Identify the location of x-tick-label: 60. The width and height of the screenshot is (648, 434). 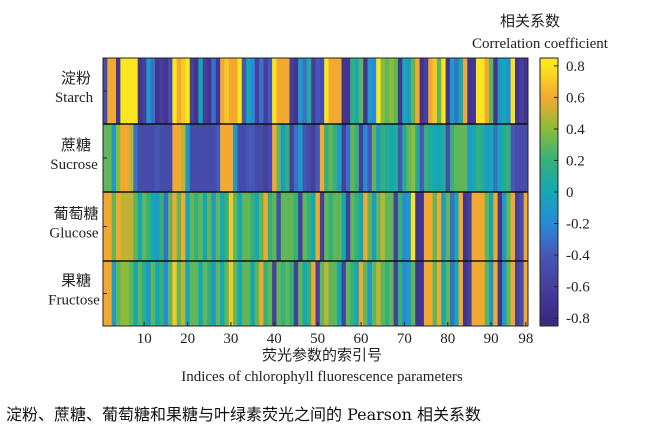
(361, 339).